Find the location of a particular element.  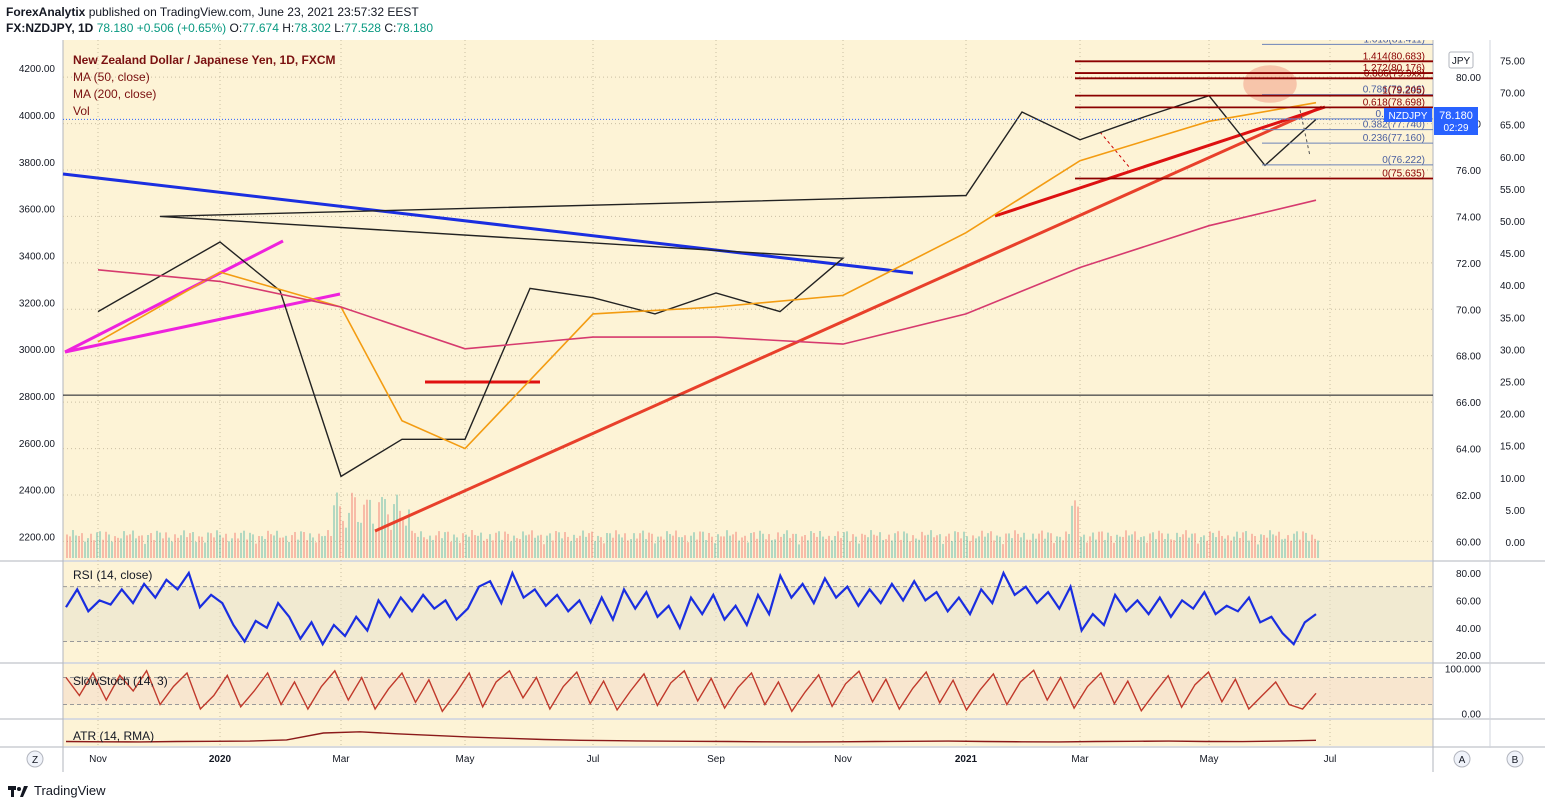

auto-scale-button is located at coordinates (1462, 759).